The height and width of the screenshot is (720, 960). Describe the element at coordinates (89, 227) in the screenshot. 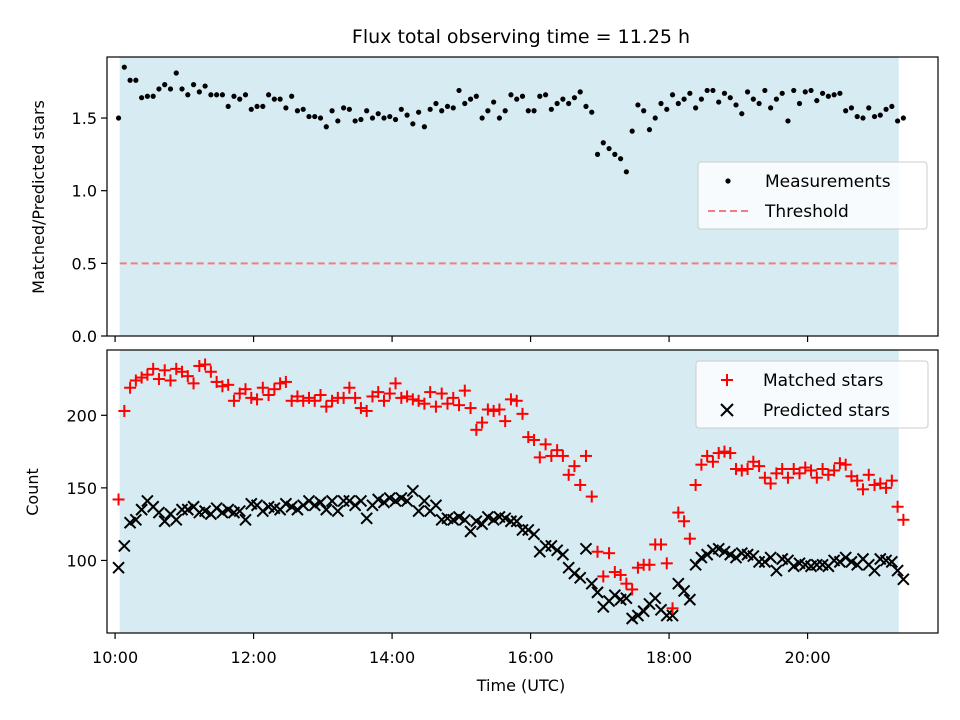

I see `ratio-y-ticks: 0.0 0.5 1.0 1.5` at that location.